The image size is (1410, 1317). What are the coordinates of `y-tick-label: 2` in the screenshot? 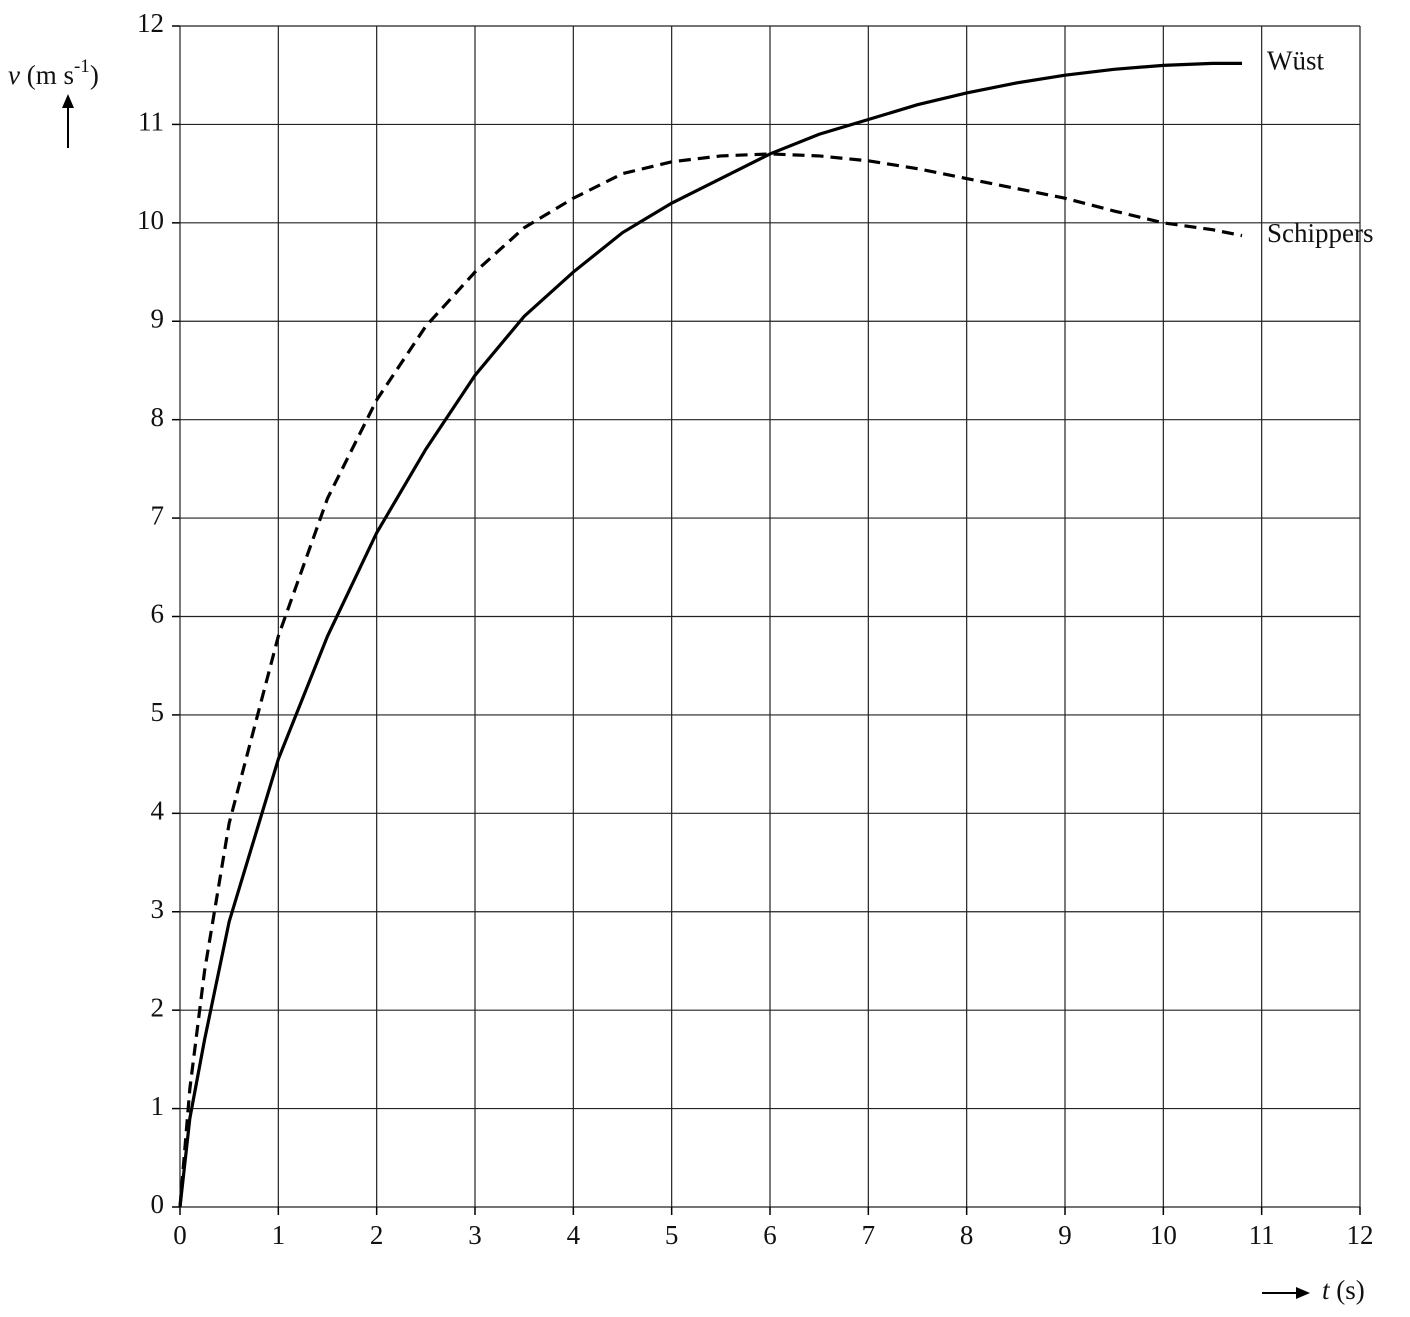 It's located at (158, 1007).